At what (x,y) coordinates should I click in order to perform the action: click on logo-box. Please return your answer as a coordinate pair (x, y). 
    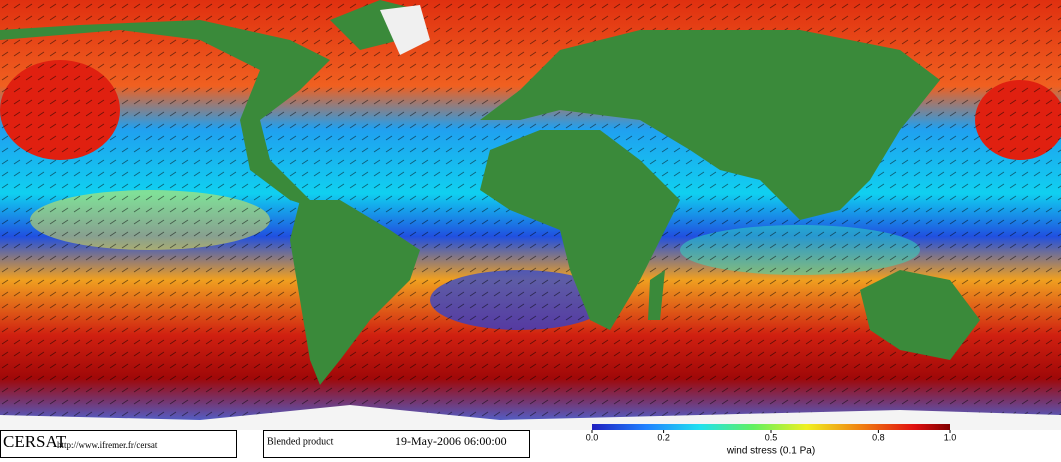
    Looking at the image, I should click on (118, 444).